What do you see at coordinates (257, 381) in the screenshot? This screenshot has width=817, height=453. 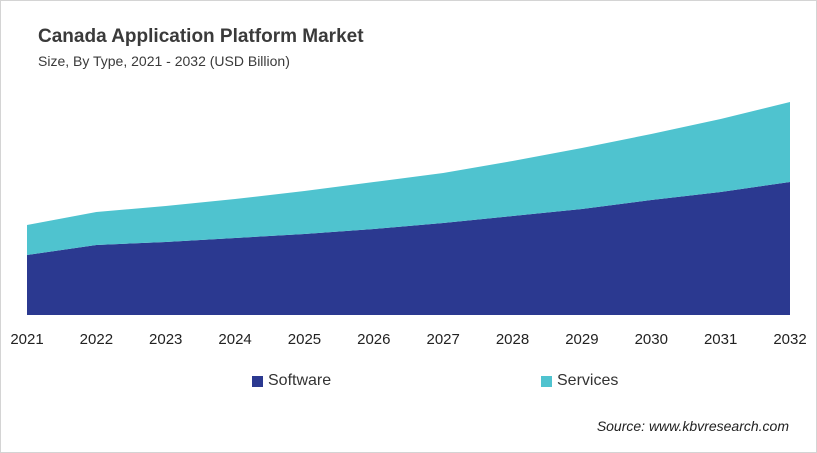 I see `legend-swatch-software` at bounding box center [257, 381].